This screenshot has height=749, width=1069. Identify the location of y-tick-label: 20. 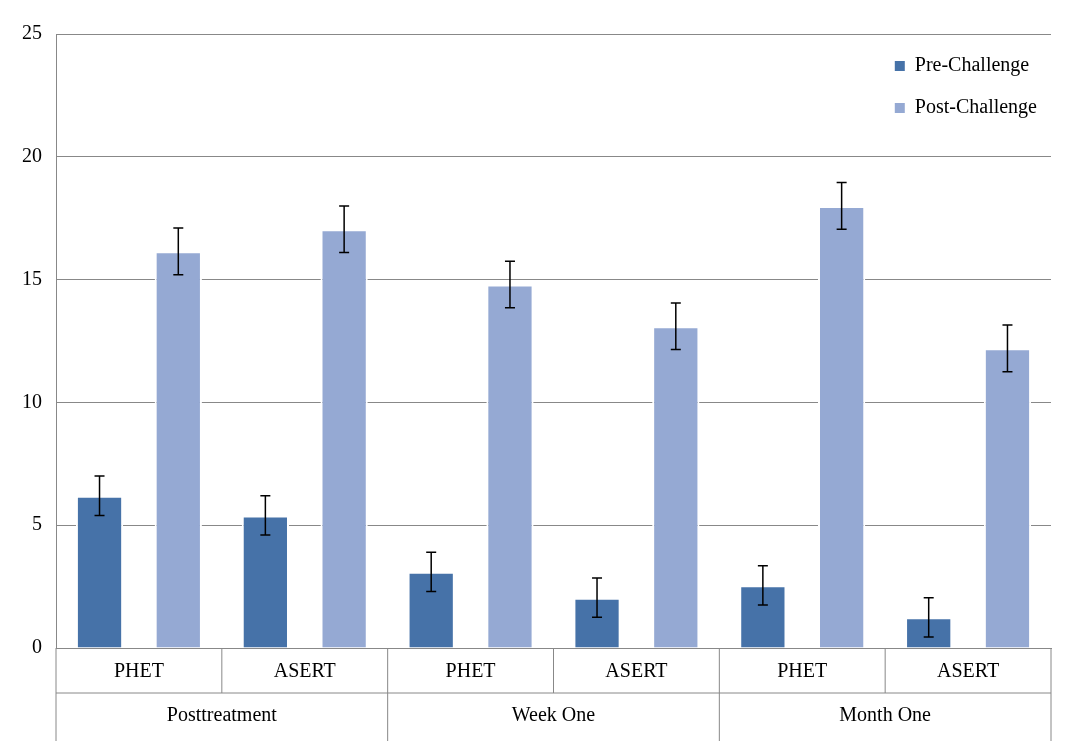
(32, 155).